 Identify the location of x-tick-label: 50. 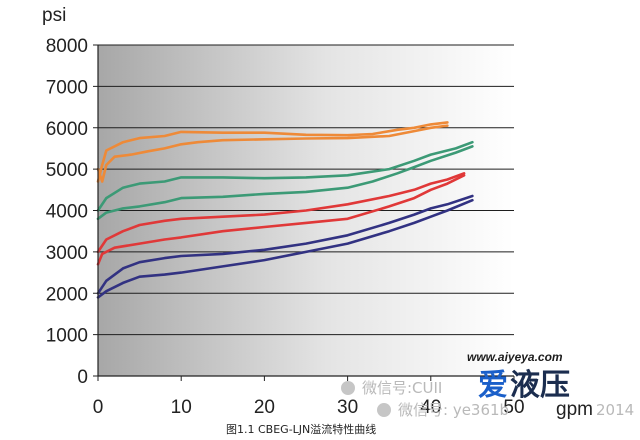
(513, 407).